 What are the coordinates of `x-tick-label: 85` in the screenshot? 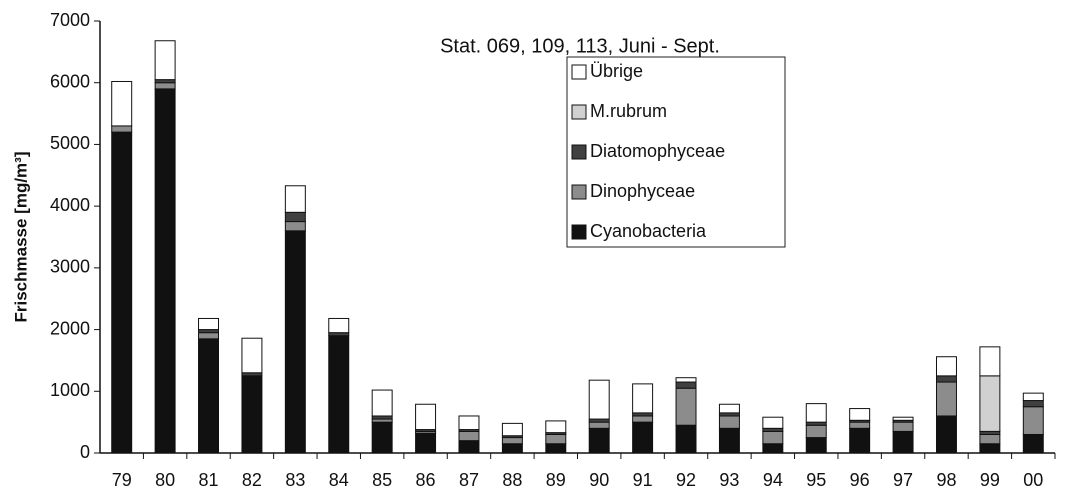 It's located at (382, 480).